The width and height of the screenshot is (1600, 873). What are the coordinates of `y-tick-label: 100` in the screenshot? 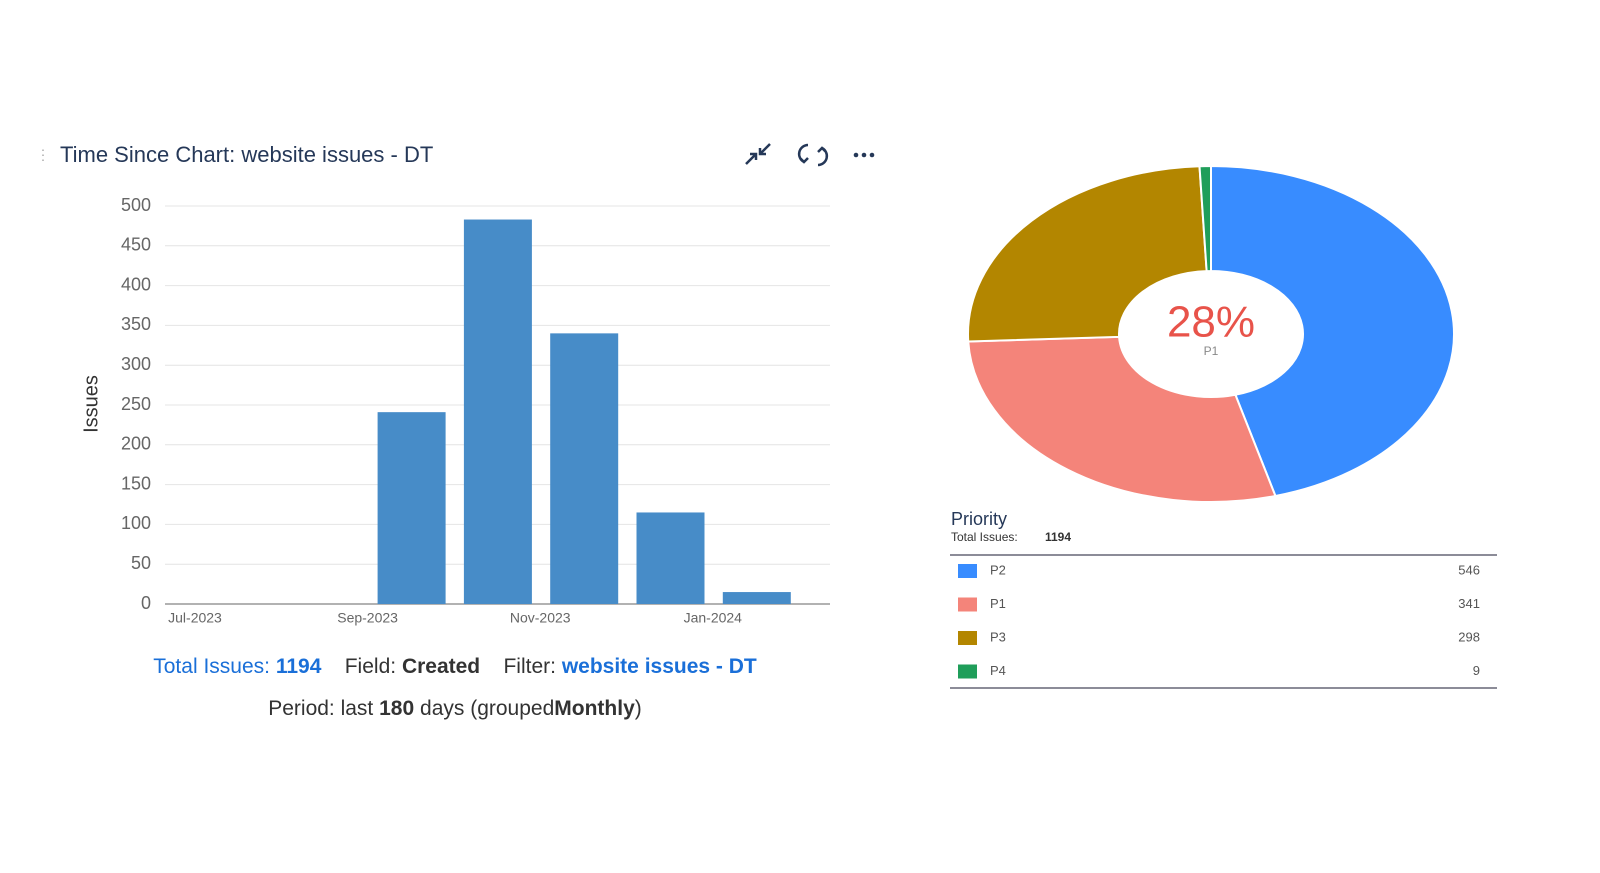 It's located at (136, 523).